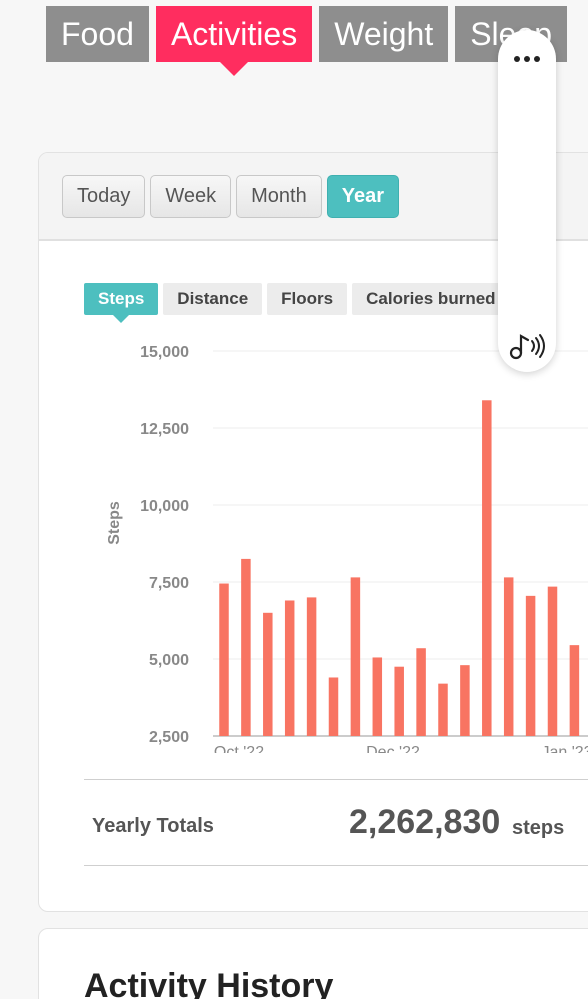 Image resolution: width=588 pixels, height=999 pixels. What do you see at coordinates (527, 59) in the screenshot?
I see `more-horizontal-icon` at bounding box center [527, 59].